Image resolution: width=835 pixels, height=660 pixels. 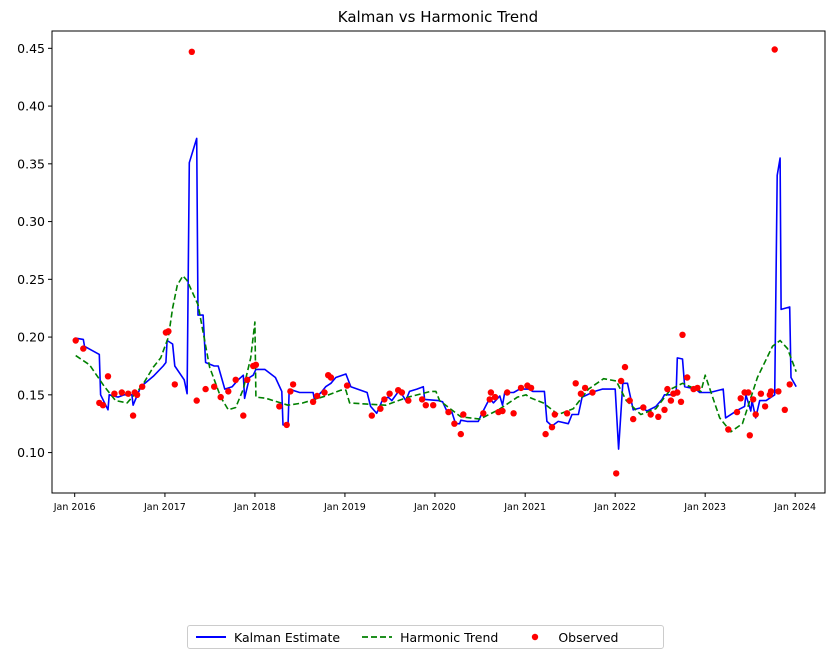 What do you see at coordinates (211, 637) in the screenshot?
I see `solid-line-swatch-icon` at bounding box center [211, 637].